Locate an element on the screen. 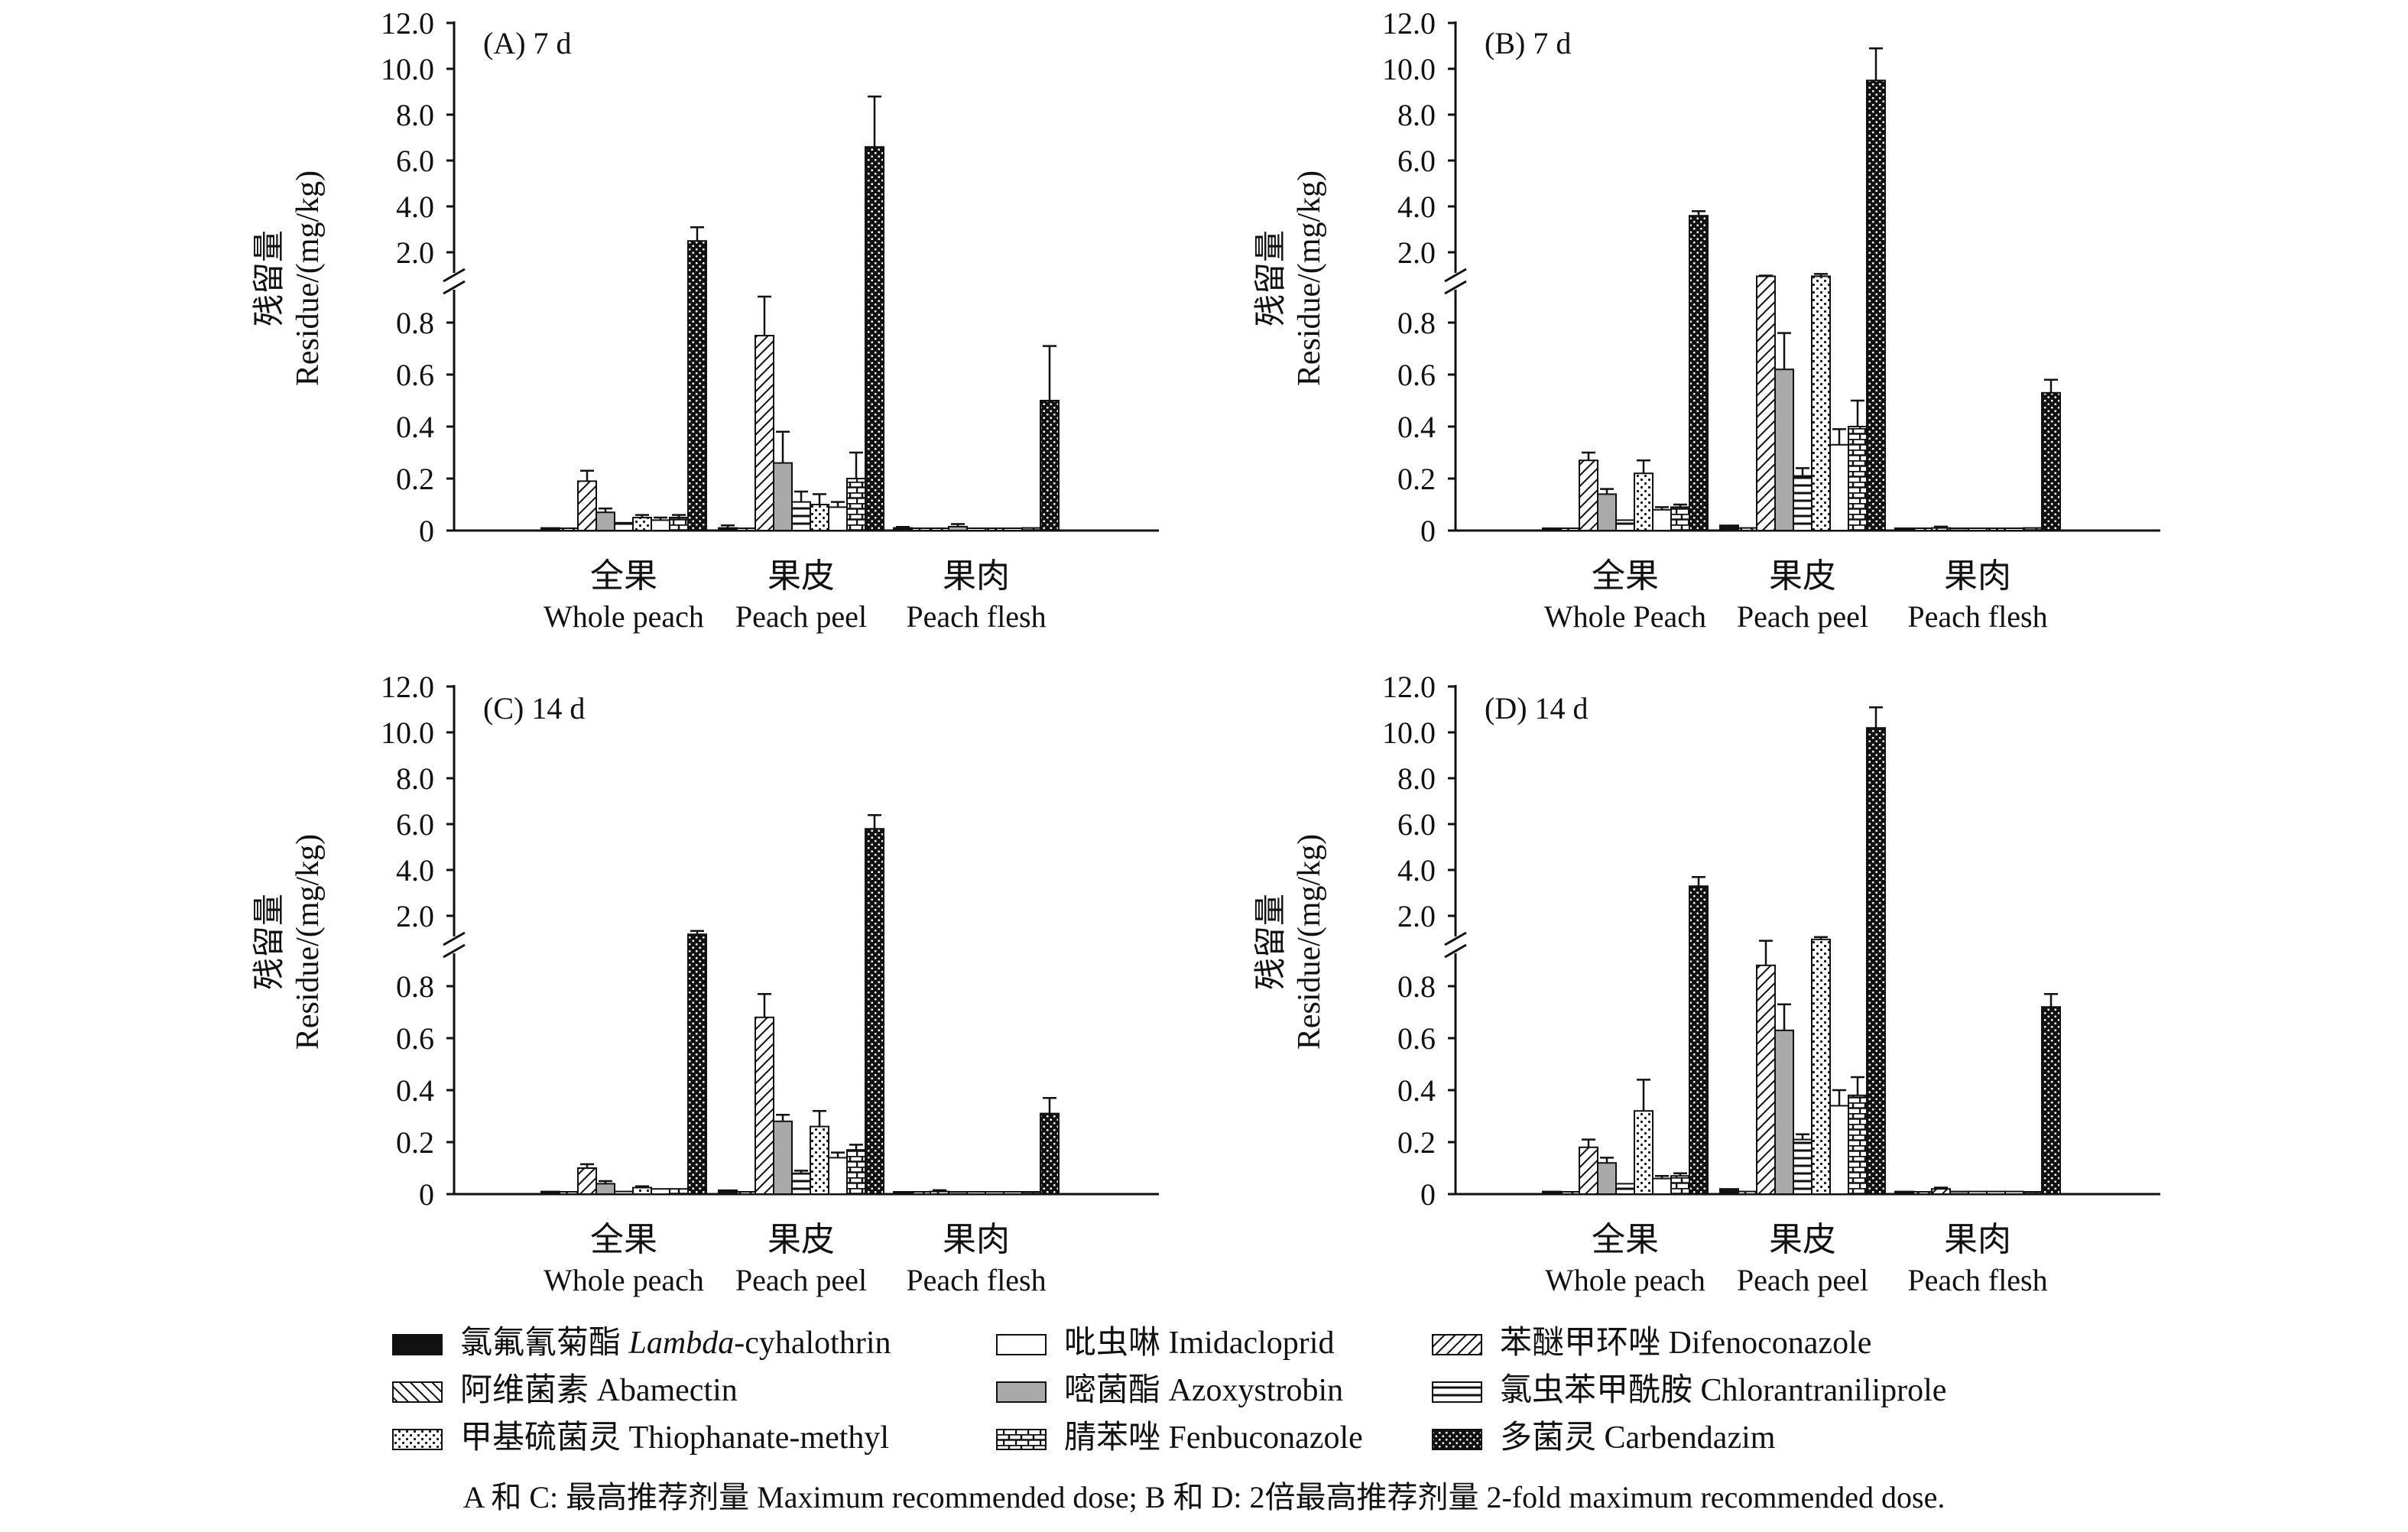  y-tick-label: 10.0 is located at coordinates (1409, 733).